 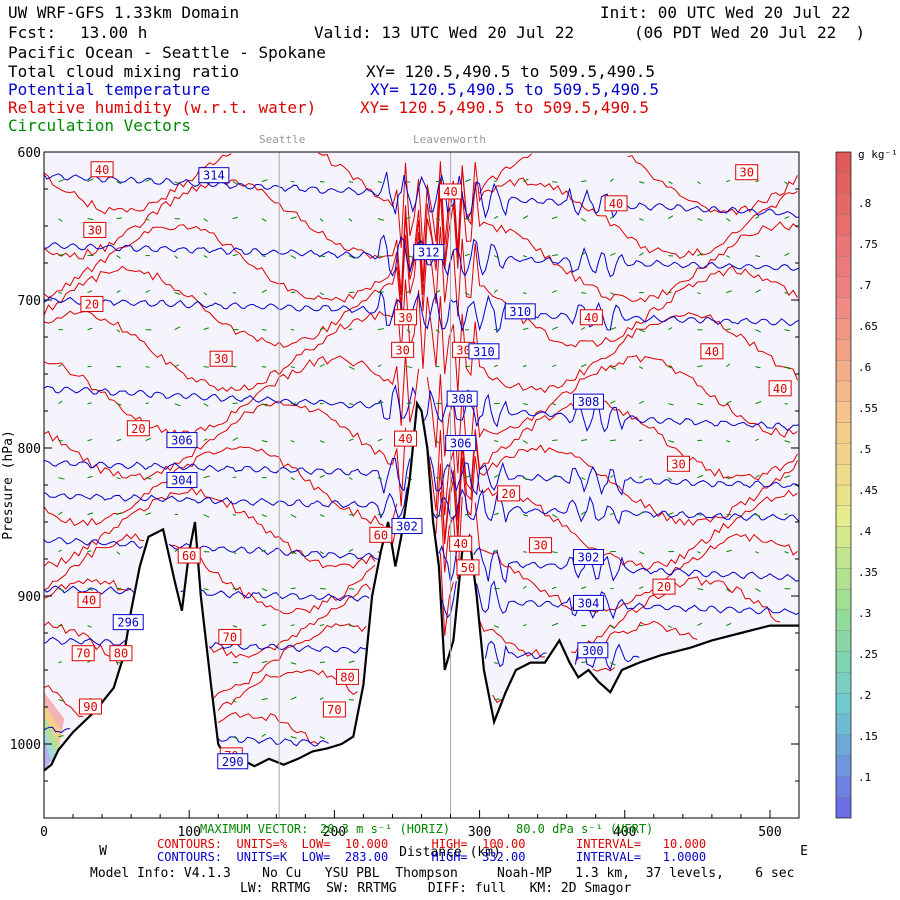 I want to click on theta-label-text: 302, so click(x=589, y=558).